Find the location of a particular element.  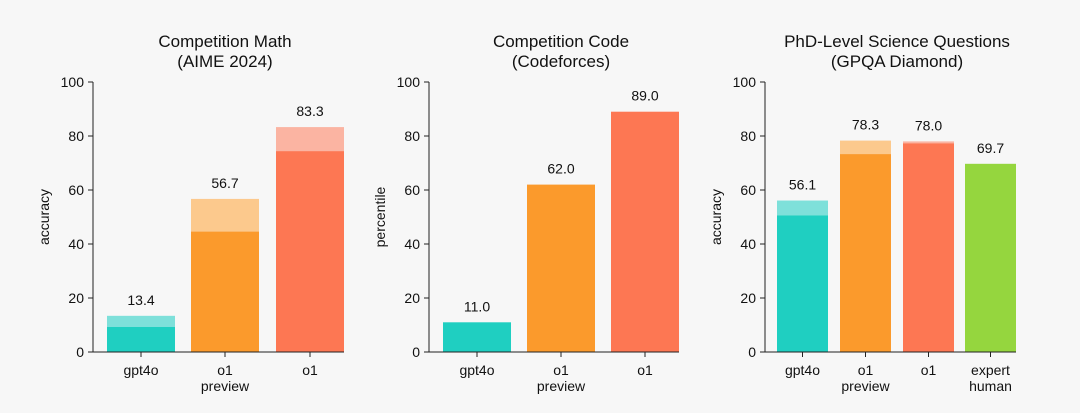

bar-value-label: 11.0 is located at coordinates (477, 306).